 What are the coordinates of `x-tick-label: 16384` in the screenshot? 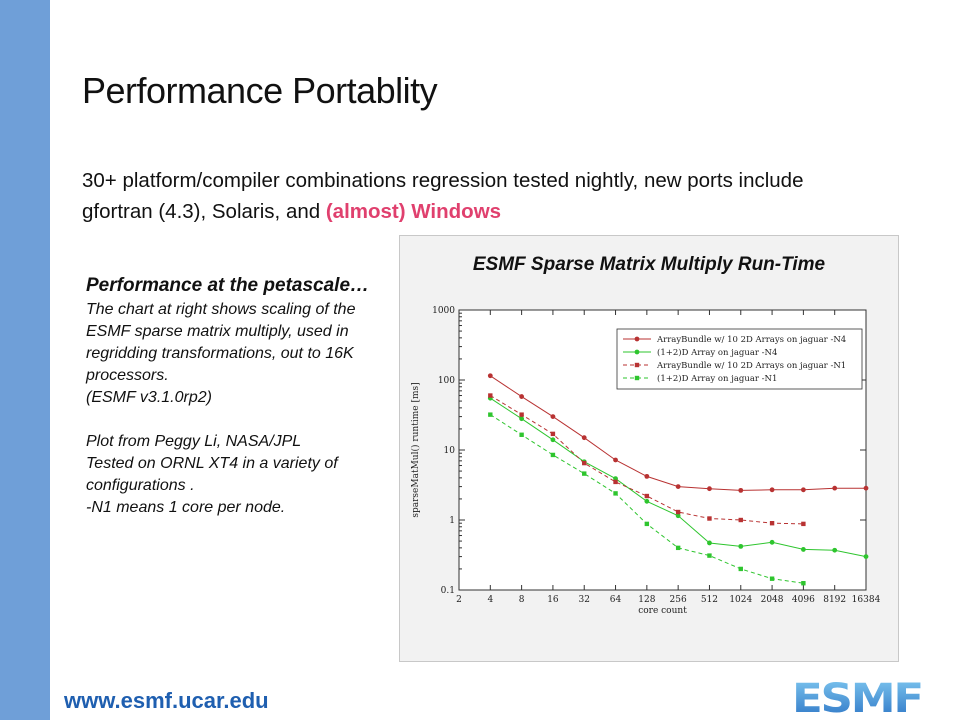 It's located at (866, 600).